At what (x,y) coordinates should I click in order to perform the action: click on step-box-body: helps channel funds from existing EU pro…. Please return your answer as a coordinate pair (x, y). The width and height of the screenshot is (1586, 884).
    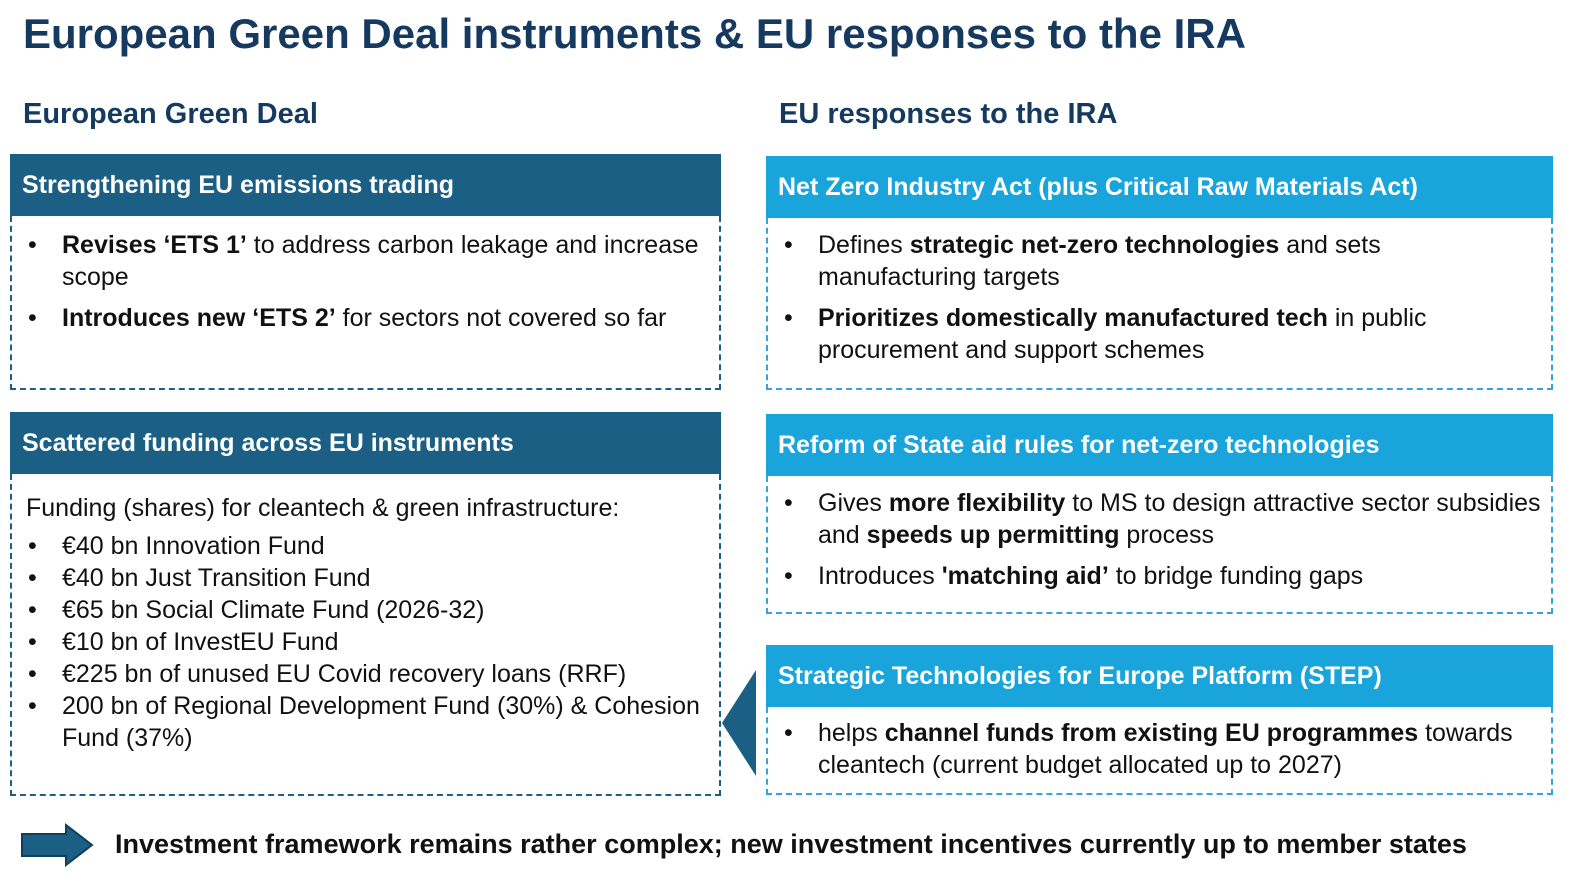
    Looking at the image, I should click on (1159, 751).